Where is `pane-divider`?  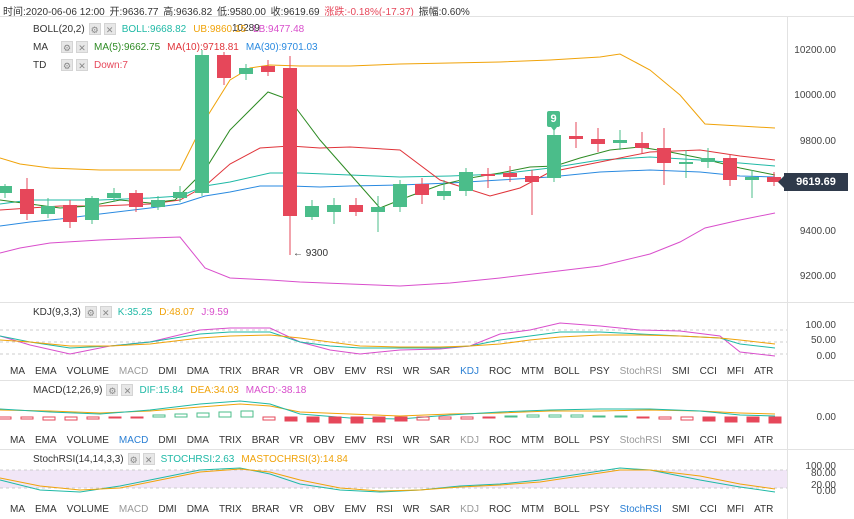 pane-divider is located at coordinates (427, 449).